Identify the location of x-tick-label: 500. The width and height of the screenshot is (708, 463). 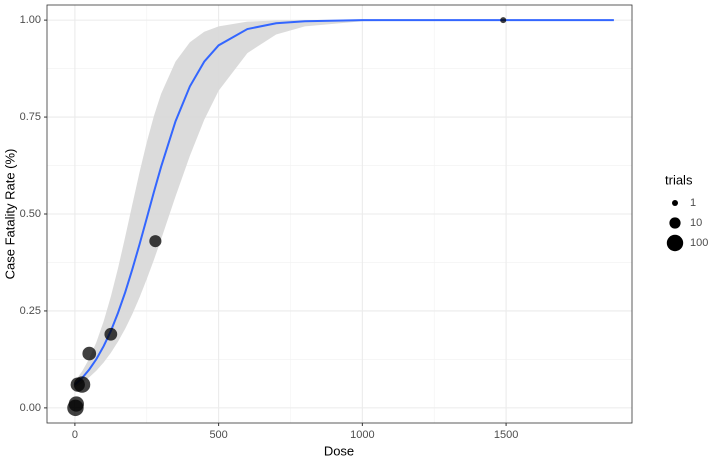
(218, 435).